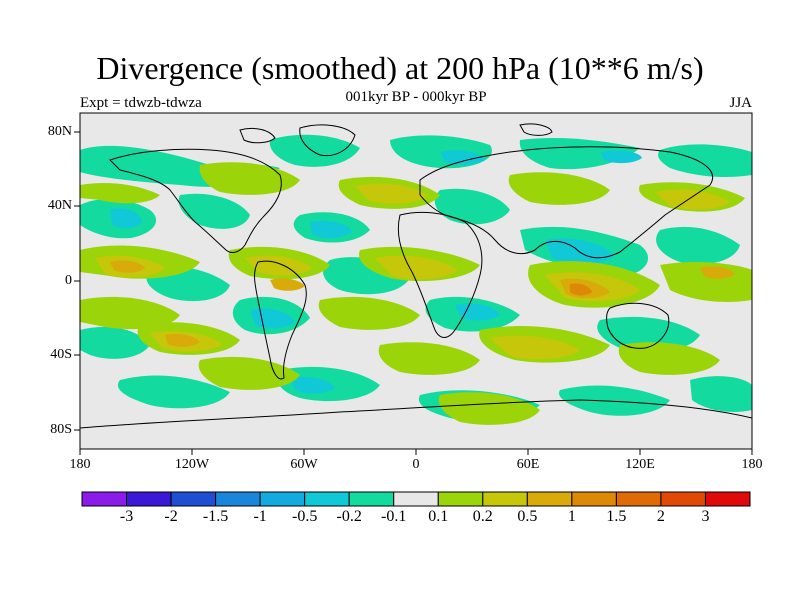  I want to click on lon-tick-180w: 180, so click(80, 464).